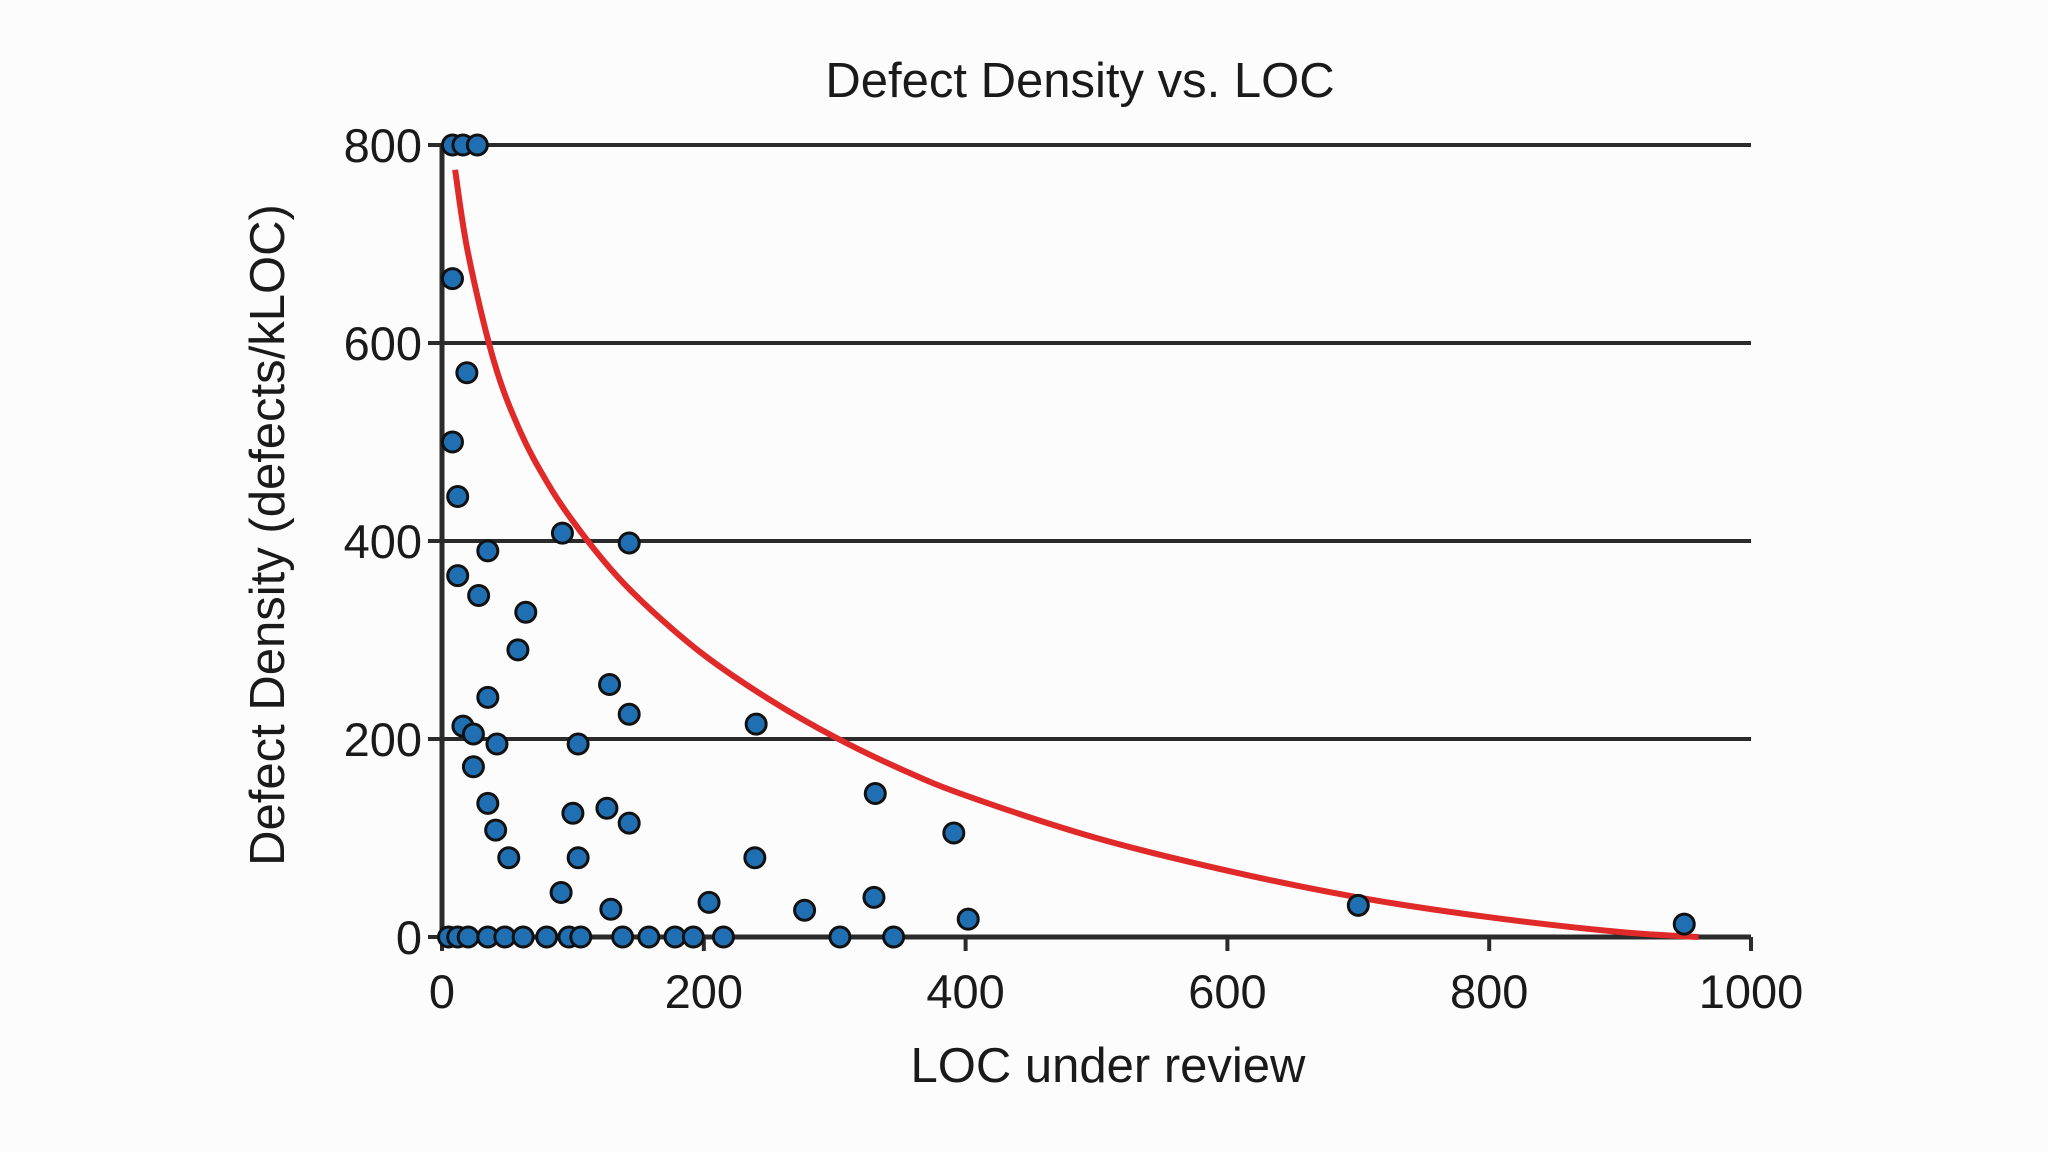 This screenshot has height=1152, width=2048. Describe the element at coordinates (383, 541) in the screenshot. I see `y-tick-label: 400` at that location.